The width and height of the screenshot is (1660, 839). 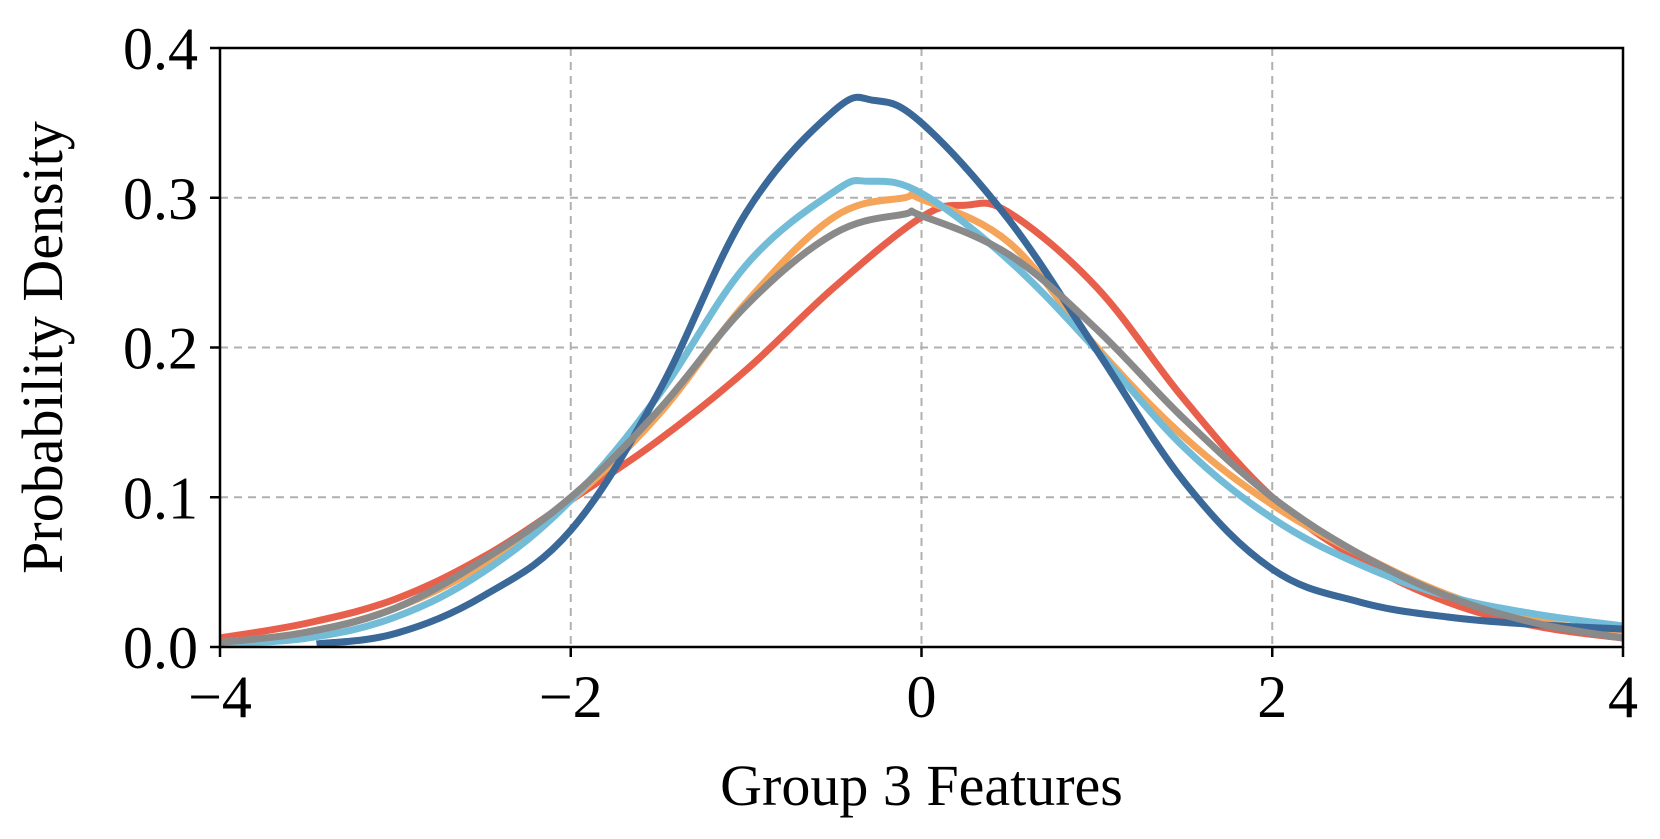 What do you see at coordinates (921, 785) in the screenshot?
I see `x-axis-label: Group 3 Features` at bounding box center [921, 785].